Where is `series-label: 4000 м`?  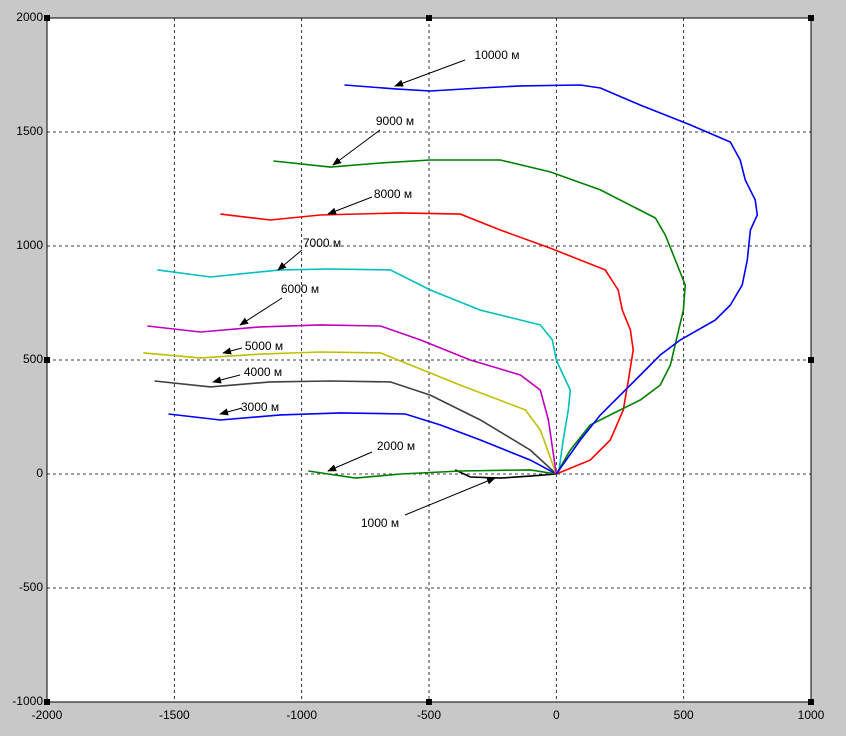
series-label: 4000 м is located at coordinates (263, 372).